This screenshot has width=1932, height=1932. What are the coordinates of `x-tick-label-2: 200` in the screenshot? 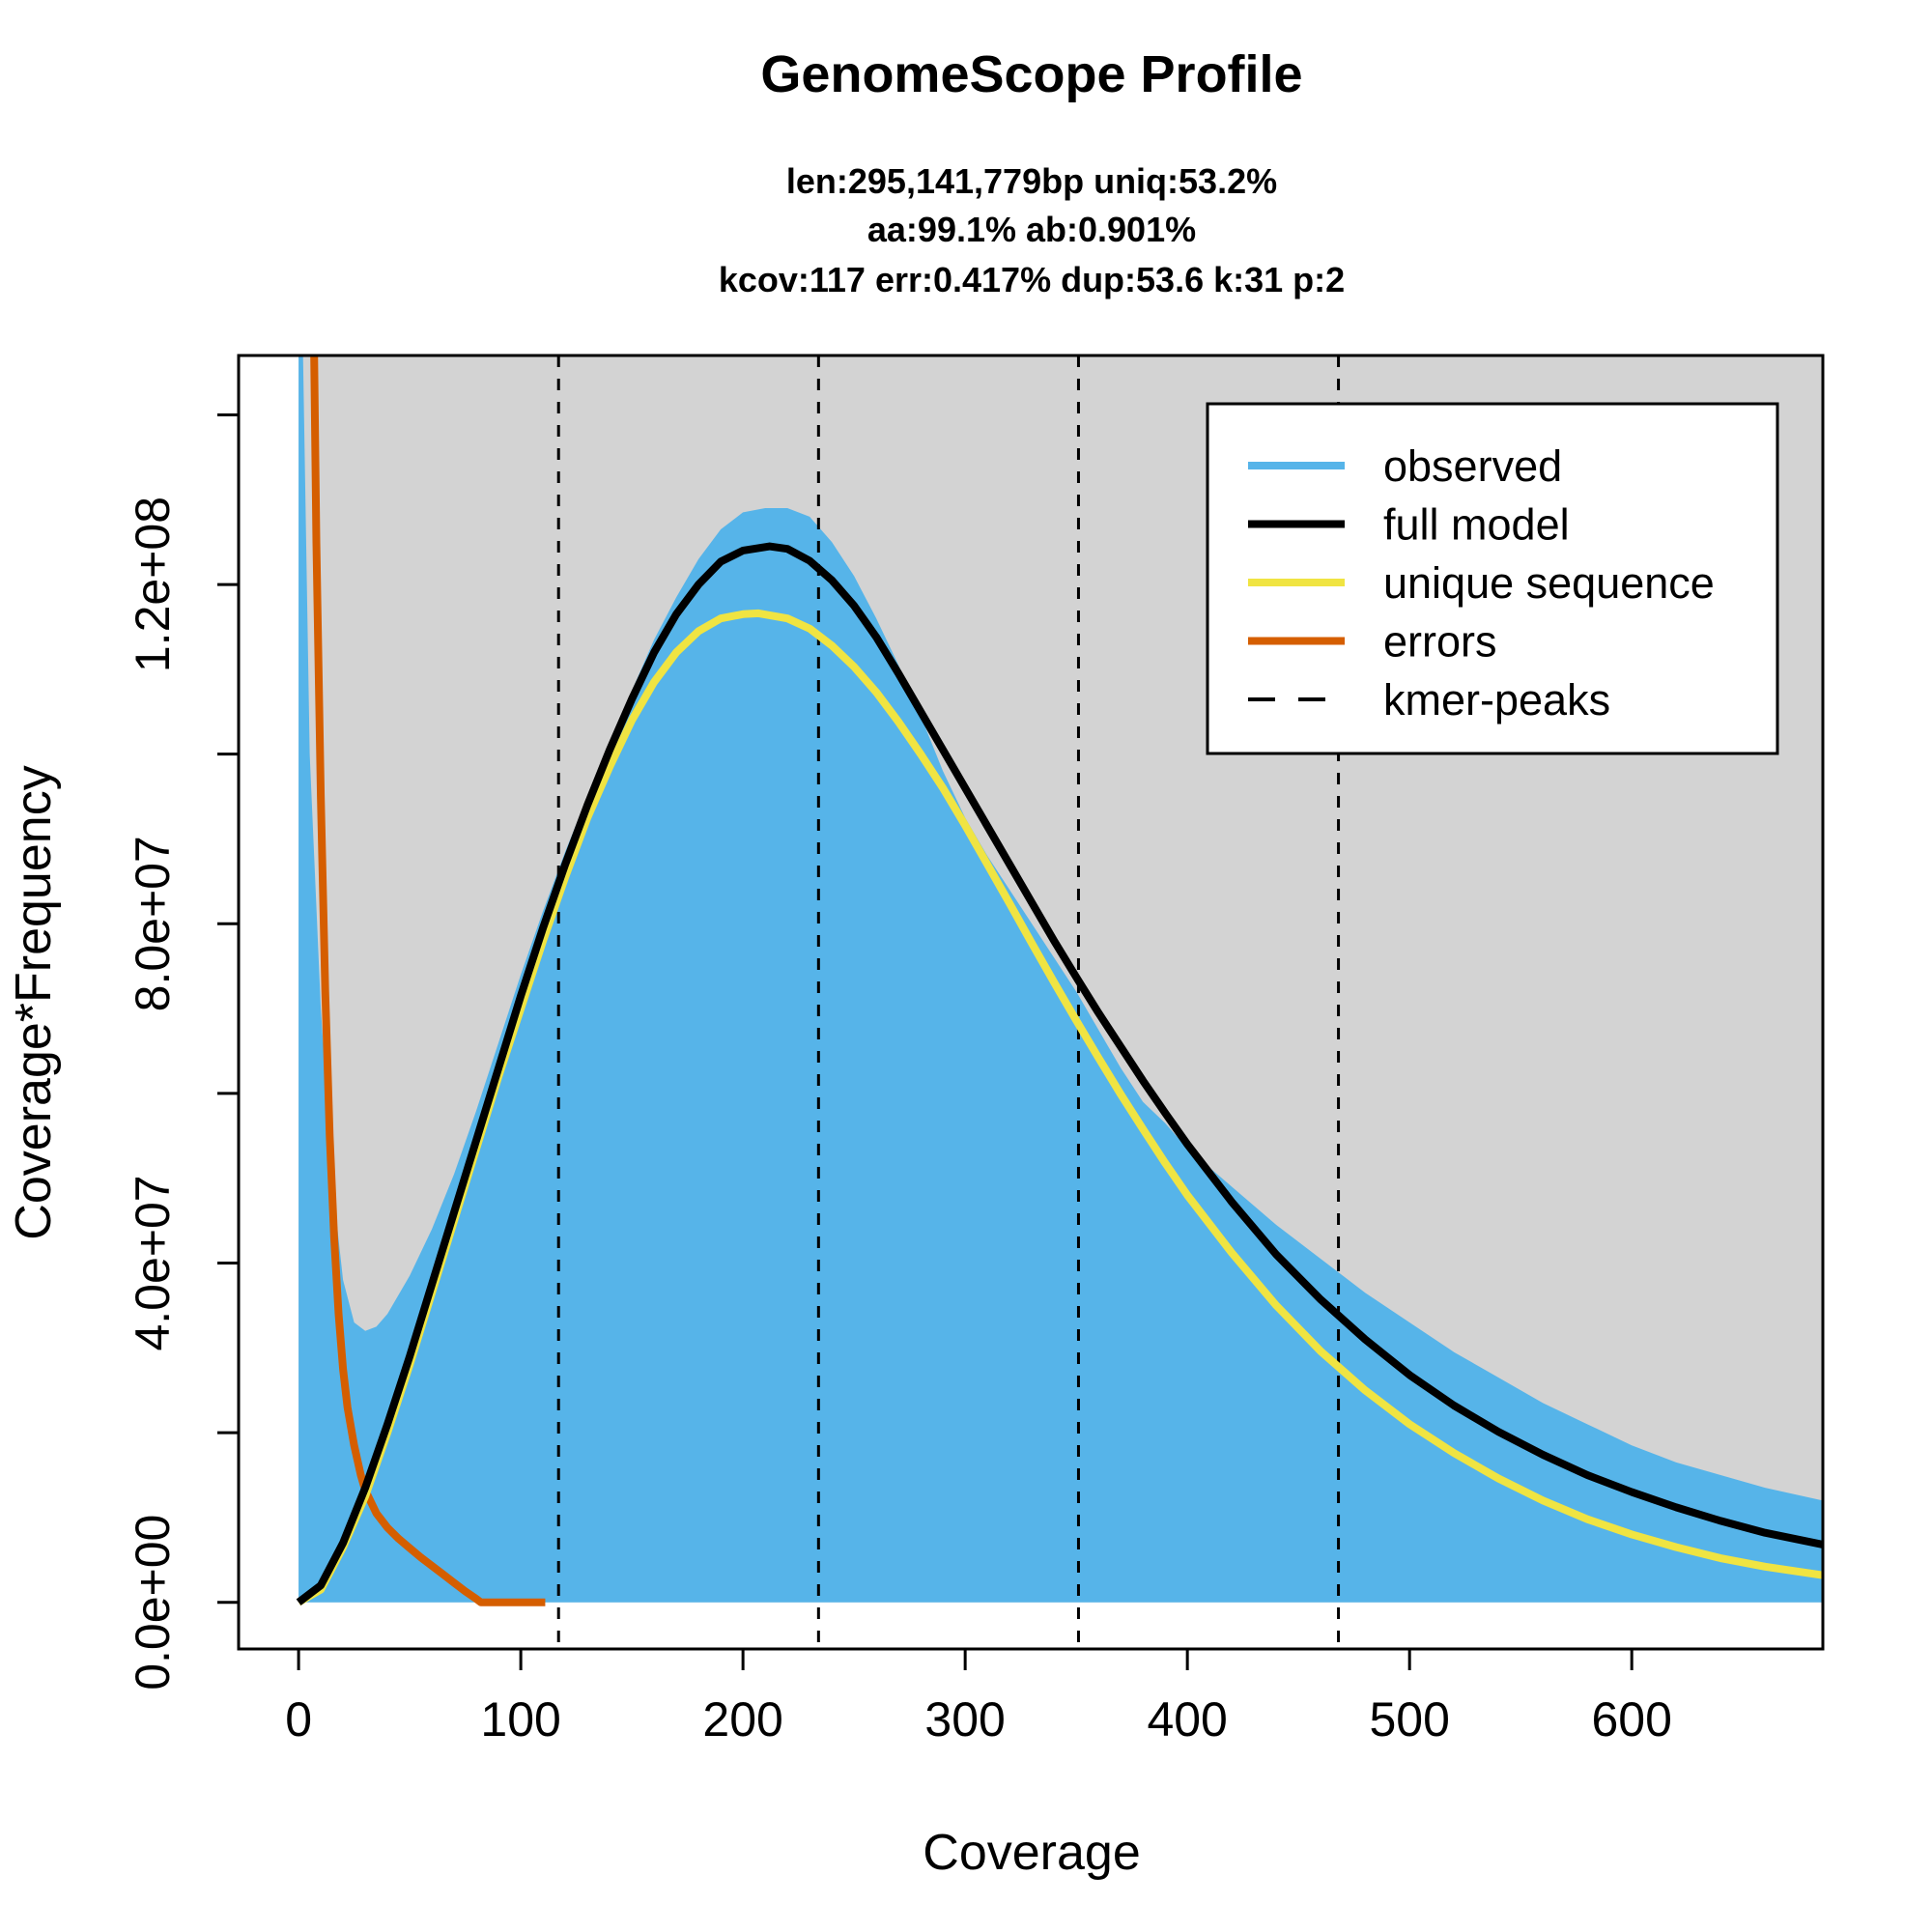 It's located at (742, 1719).